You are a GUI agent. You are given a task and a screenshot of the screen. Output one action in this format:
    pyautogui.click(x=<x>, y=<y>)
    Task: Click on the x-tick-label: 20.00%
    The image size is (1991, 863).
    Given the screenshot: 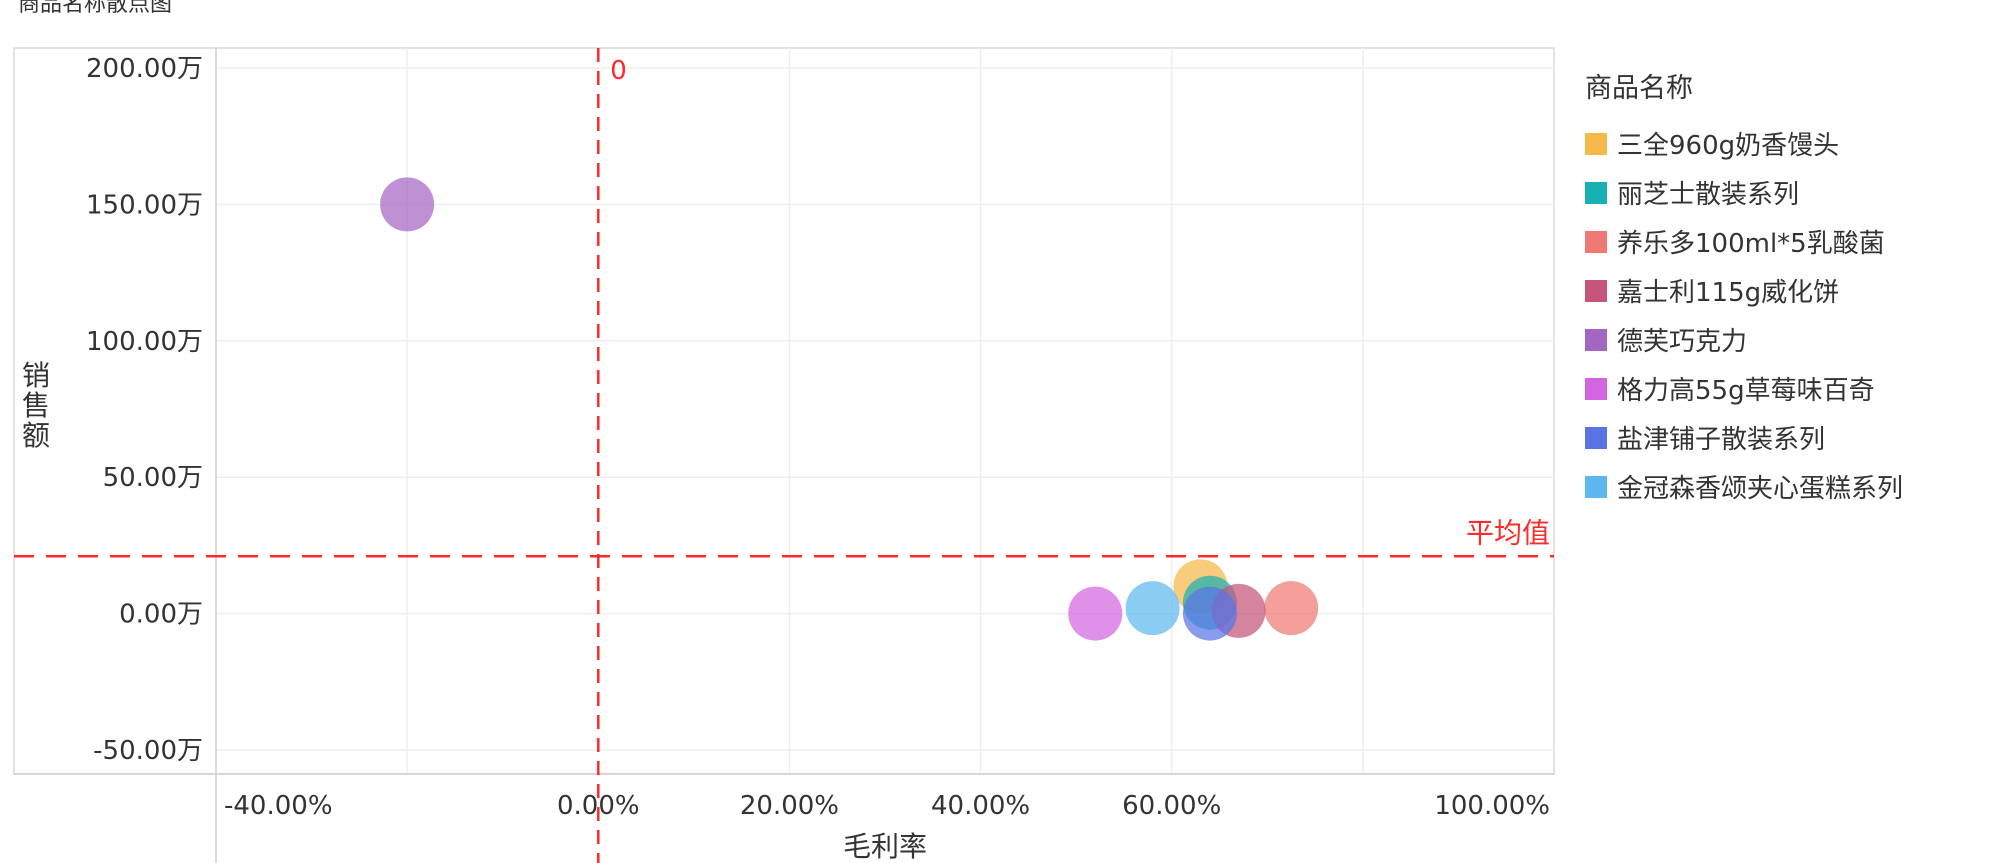 What is the action you would take?
    pyautogui.click(x=789, y=806)
    